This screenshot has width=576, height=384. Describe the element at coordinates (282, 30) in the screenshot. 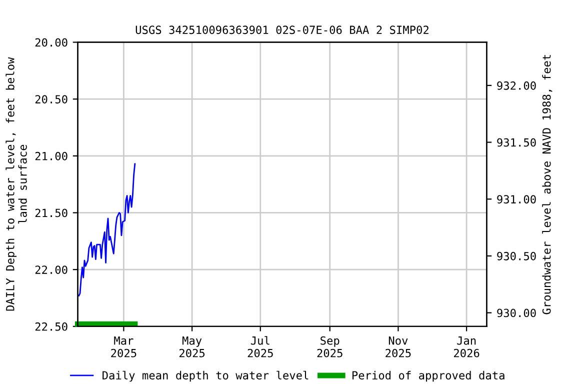

I see `chart-title: USGS 342510096363901 02S-07E-06 BAA 2 SIMP02` at that location.